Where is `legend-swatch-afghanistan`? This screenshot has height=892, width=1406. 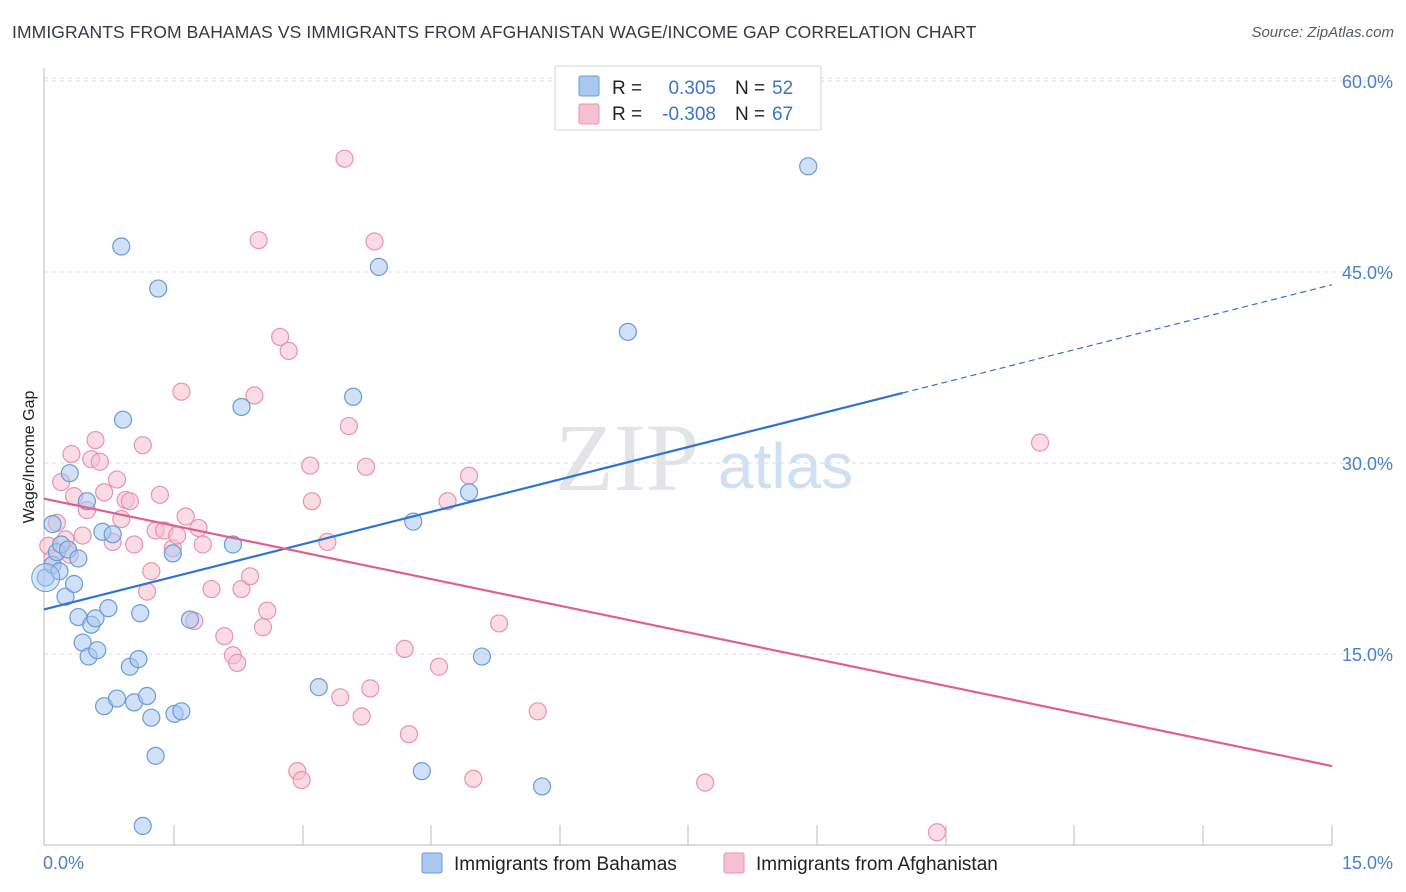 legend-swatch-afghanistan is located at coordinates (589, 114).